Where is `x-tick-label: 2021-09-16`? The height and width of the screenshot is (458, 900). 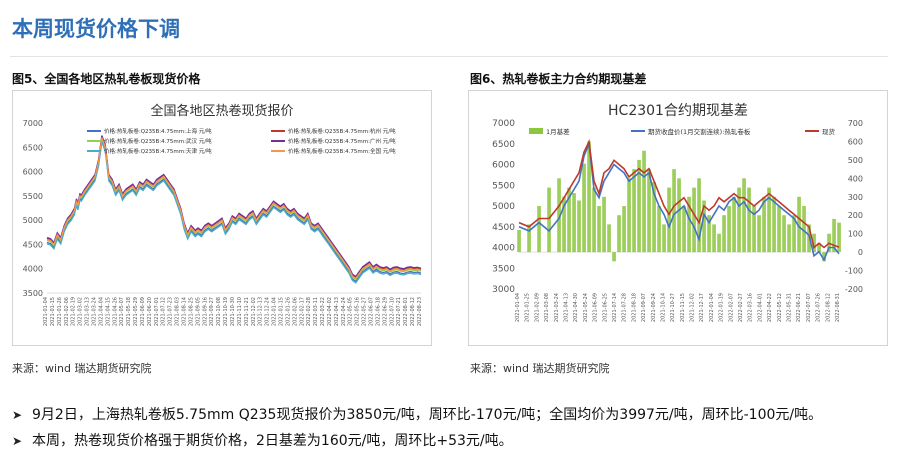 x-tick-label: 2021-09-16 is located at coordinates (205, 311).